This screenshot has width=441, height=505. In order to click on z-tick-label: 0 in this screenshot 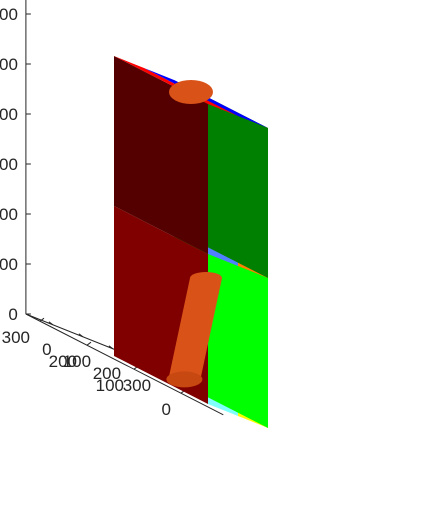, I will do `click(12, 314)`.